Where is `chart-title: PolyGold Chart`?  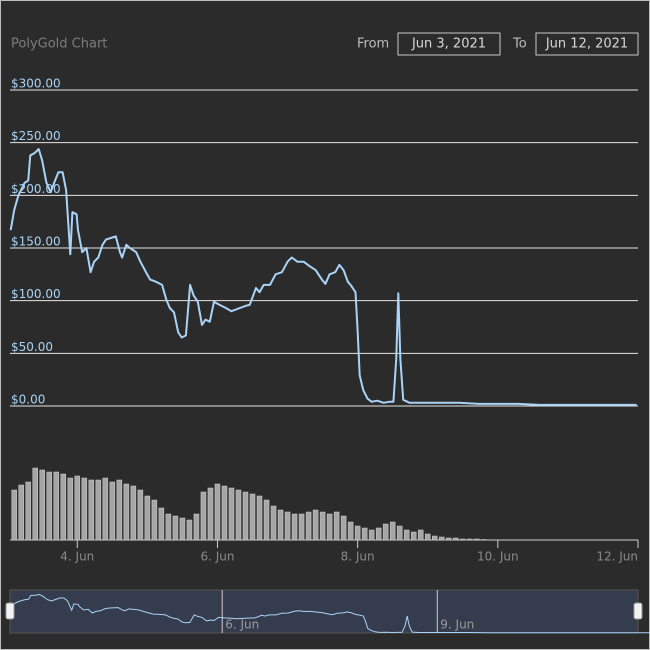
chart-title: PolyGold Chart is located at coordinates (59, 44).